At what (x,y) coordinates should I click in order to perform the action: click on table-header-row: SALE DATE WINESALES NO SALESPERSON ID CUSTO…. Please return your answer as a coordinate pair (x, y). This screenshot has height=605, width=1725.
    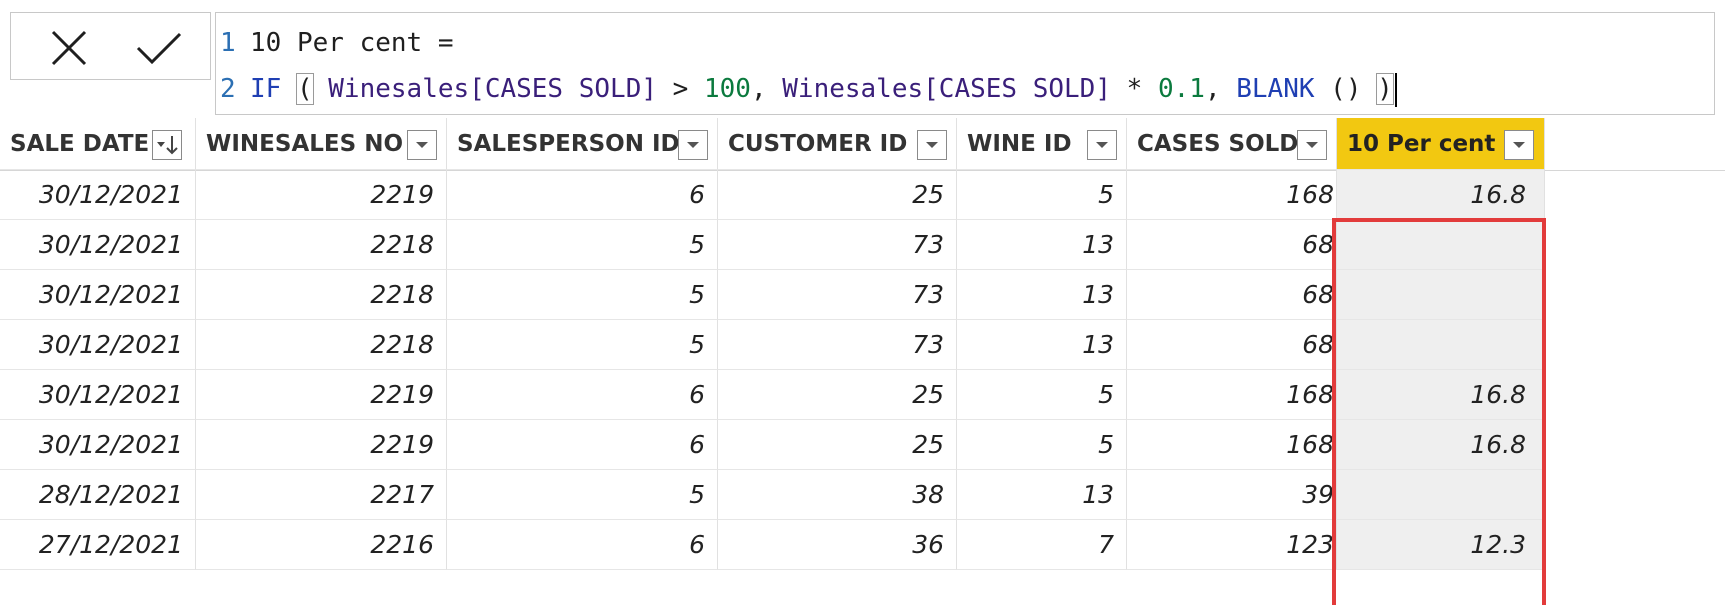
    Looking at the image, I should click on (862, 144).